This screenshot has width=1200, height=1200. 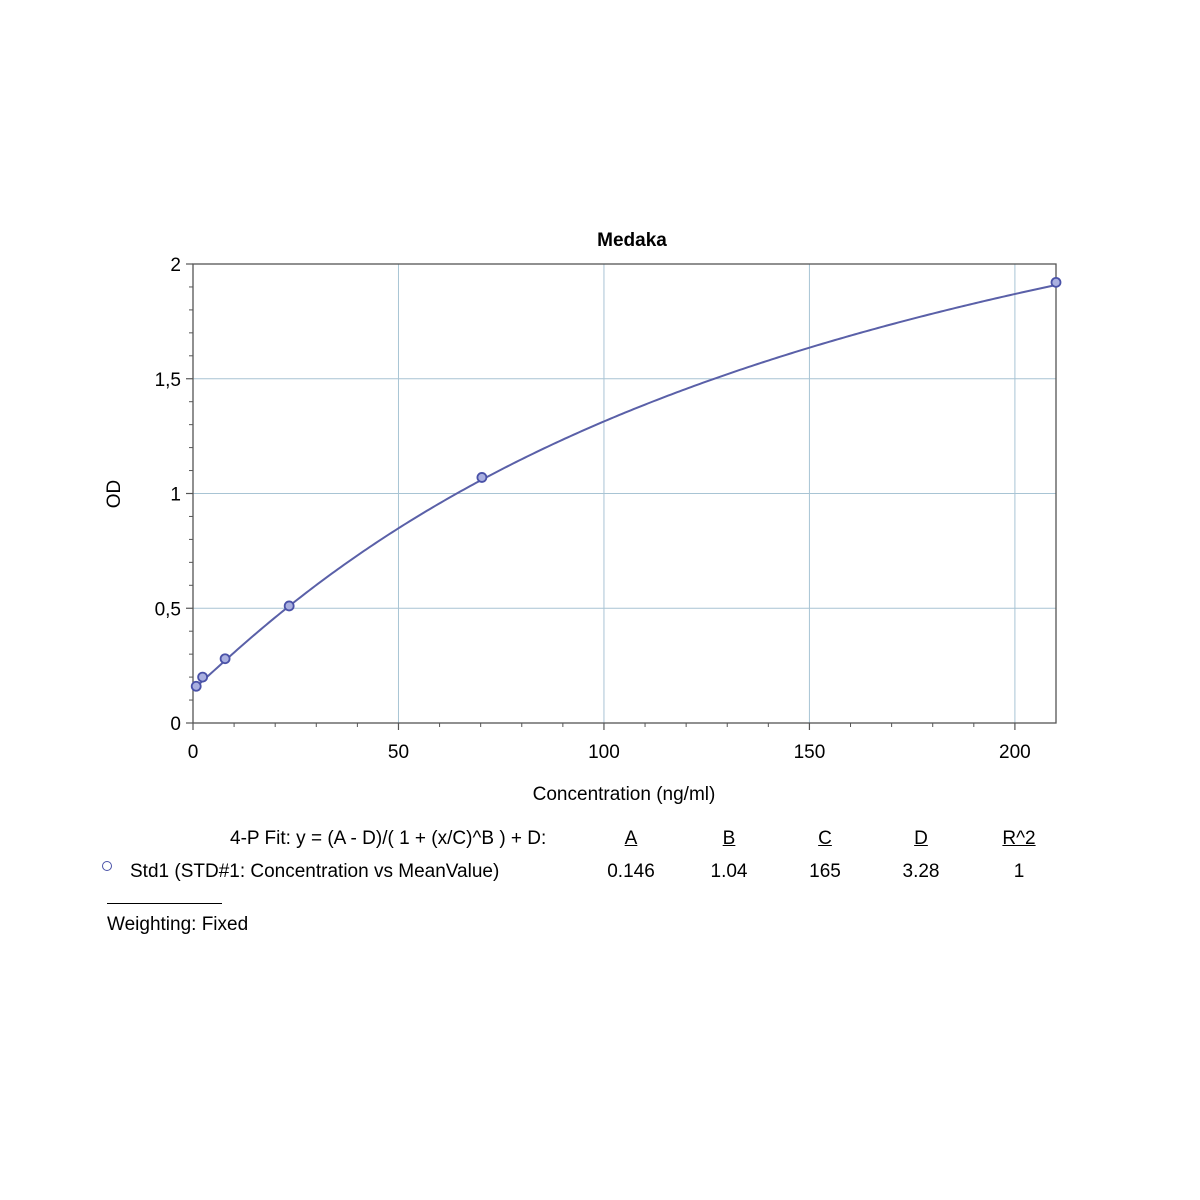 What do you see at coordinates (114, 494) in the screenshot?
I see `y-axis-title: OD` at bounding box center [114, 494].